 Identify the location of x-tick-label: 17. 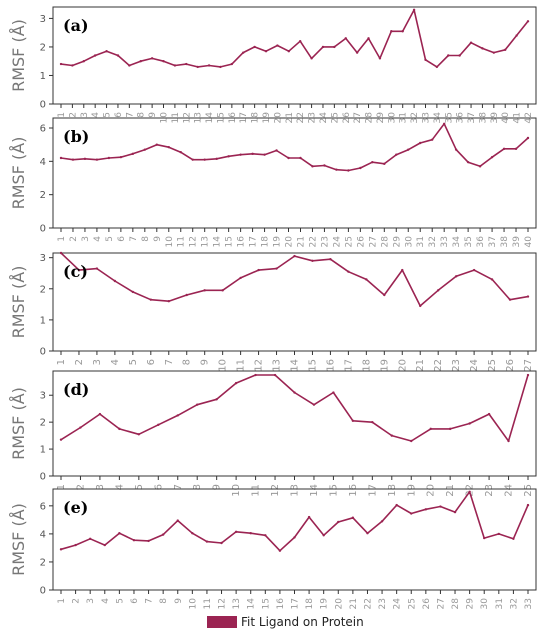
(348, 365).